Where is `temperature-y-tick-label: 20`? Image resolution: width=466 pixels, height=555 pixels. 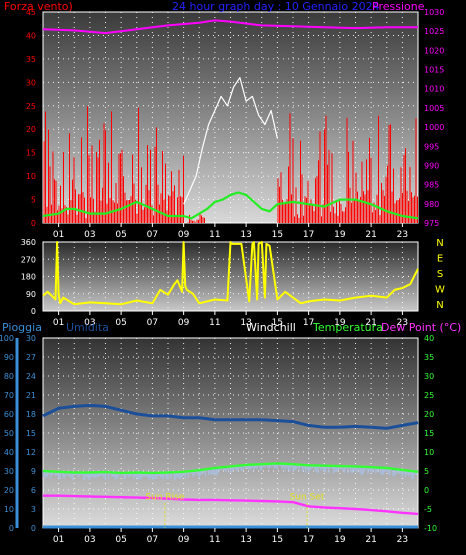
temperature-y-tick-label: 20 is located at coordinates (429, 414).